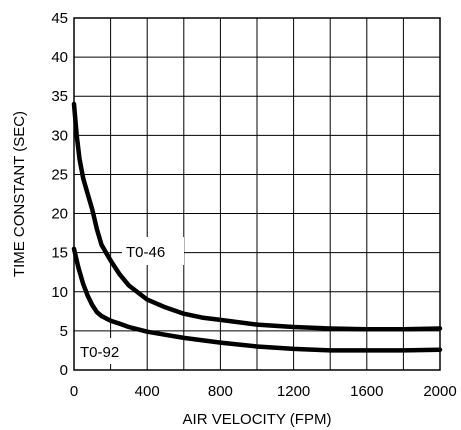 The image size is (461, 430). I want to click on x-tick-labels: 0 400 800 1200 1600 2000, so click(263, 391).